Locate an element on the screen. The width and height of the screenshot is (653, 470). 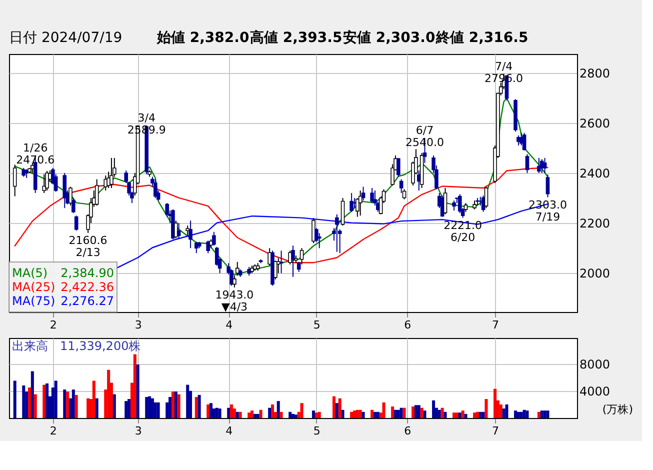
y-axis-title: (万株) is located at coordinates (617, 409).